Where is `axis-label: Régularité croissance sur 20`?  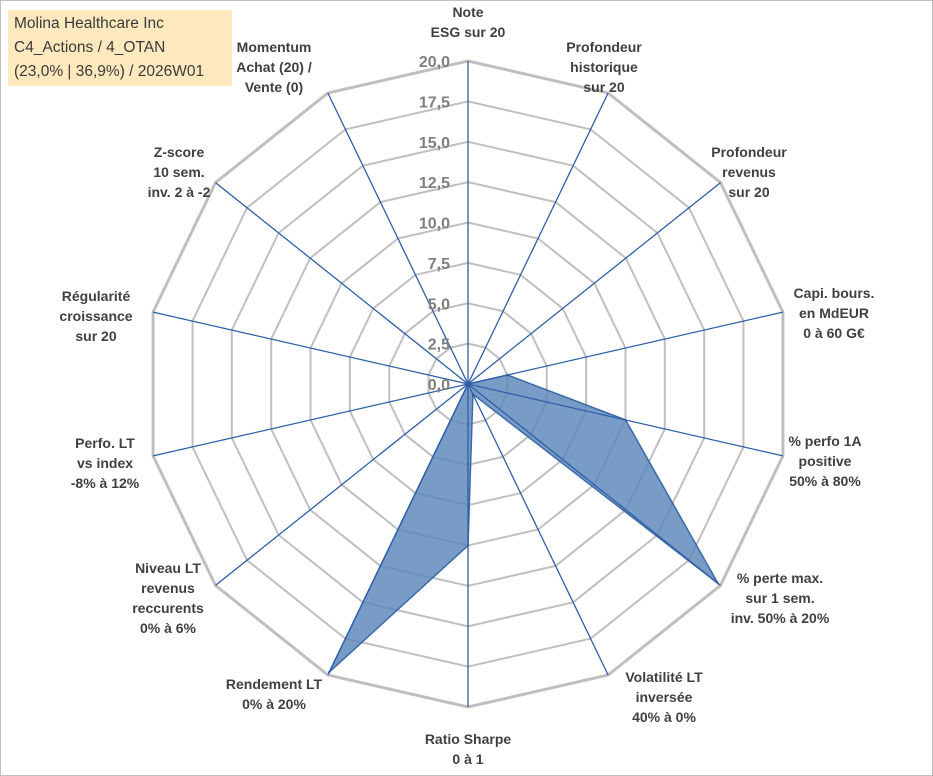
axis-label: Régularité croissance sur 20 is located at coordinates (95, 316).